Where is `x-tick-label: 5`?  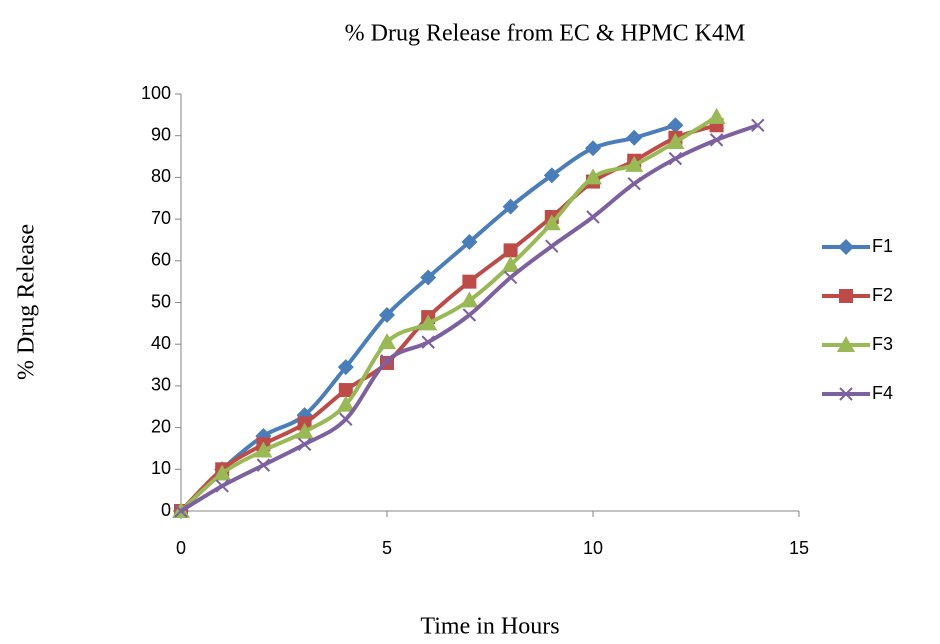 x-tick-label: 5 is located at coordinates (387, 548).